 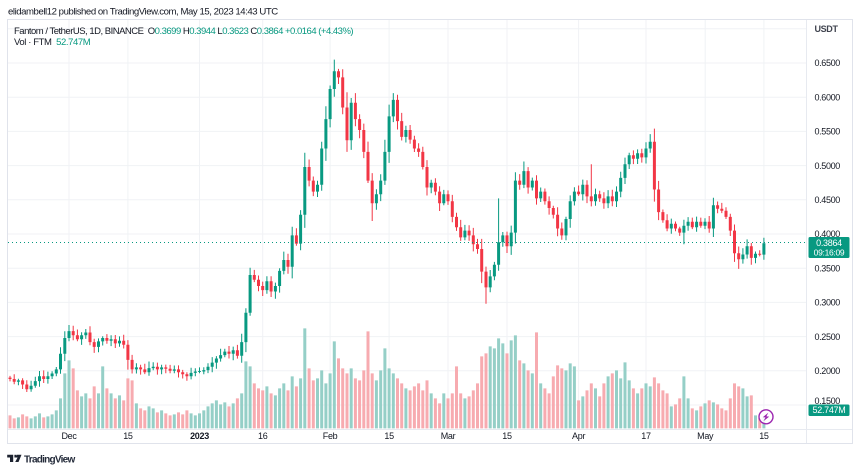 What do you see at coordinates (828, 303) in the screenshot?
I see `svg-text: 0.3000` at bounding box center [828, 303].